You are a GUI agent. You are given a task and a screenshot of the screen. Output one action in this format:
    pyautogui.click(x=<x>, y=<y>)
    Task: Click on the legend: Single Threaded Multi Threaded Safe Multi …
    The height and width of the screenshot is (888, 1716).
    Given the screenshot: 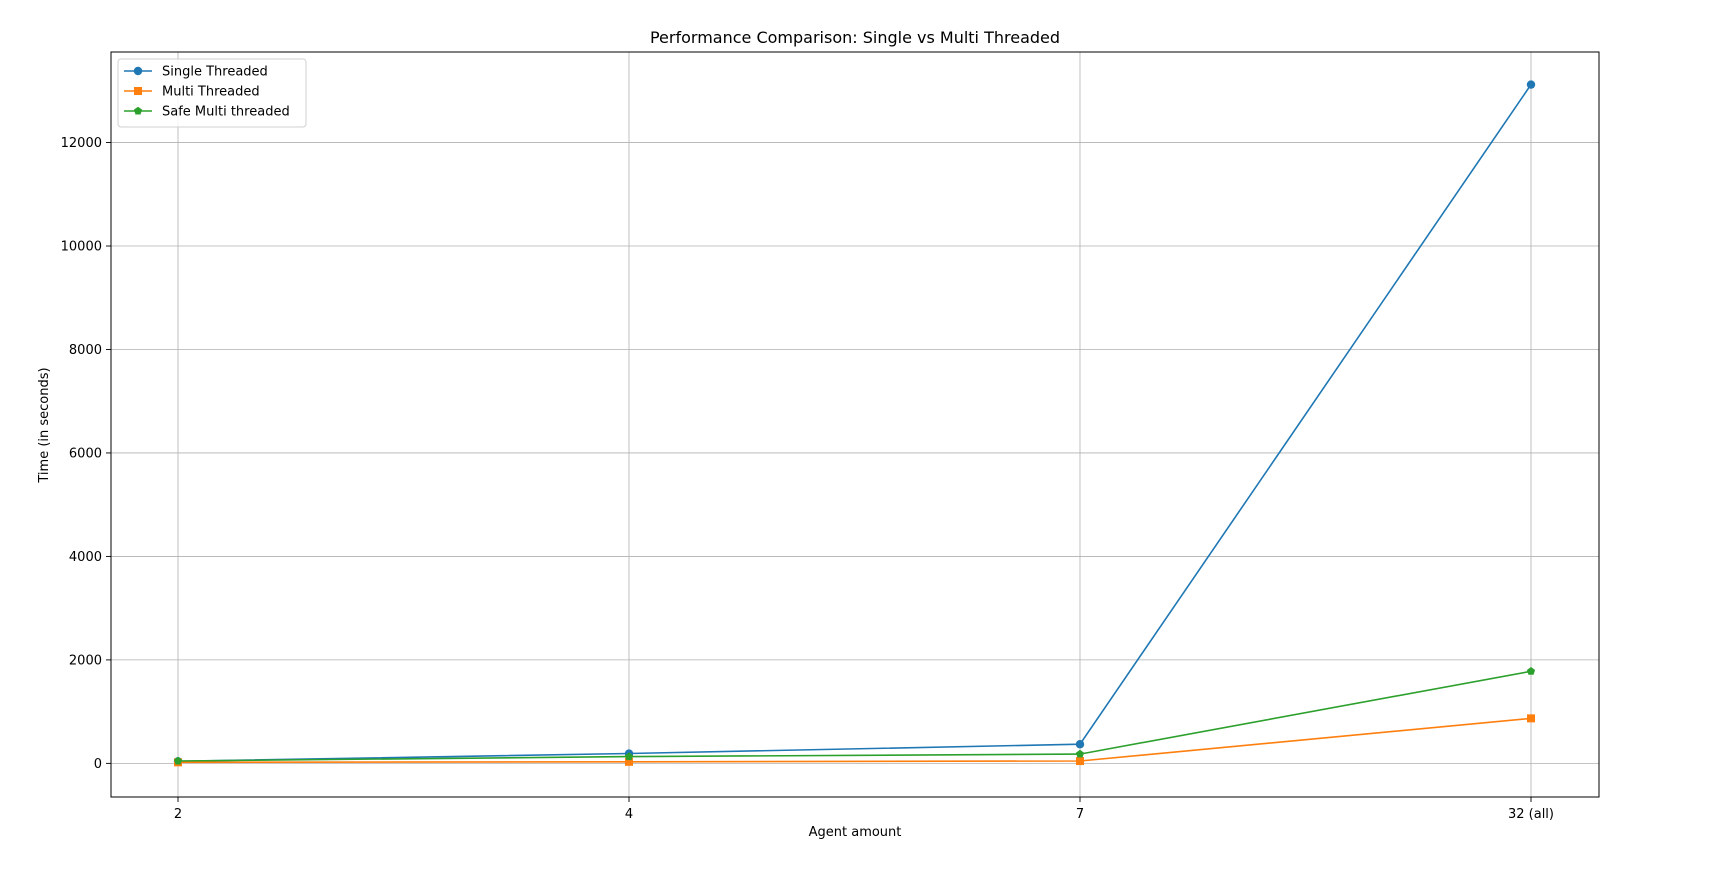 What is the action you would take?
    pyautogui.click(x=212, y=93)
    